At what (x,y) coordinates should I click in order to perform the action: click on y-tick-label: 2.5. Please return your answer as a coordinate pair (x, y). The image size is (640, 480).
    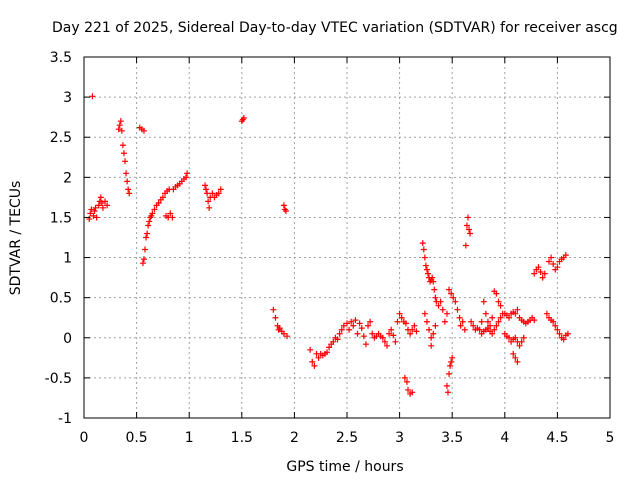
    Looking at the image, I should click on (61, 138).